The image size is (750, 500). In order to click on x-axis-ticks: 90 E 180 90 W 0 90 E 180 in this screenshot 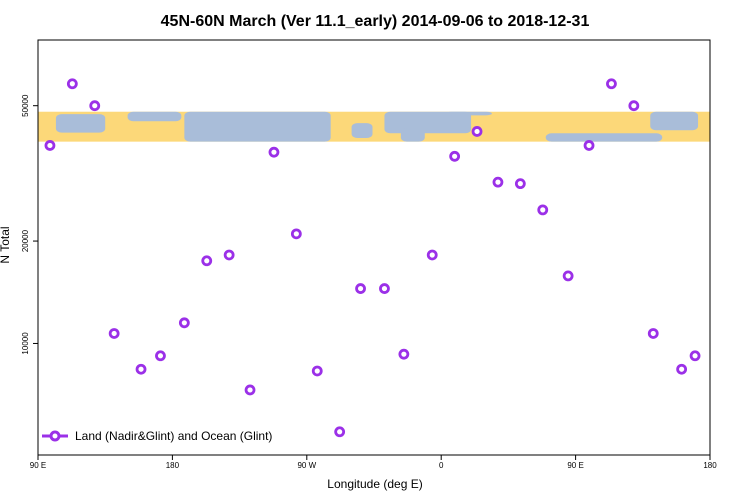, I will do `click(373, 462)`.